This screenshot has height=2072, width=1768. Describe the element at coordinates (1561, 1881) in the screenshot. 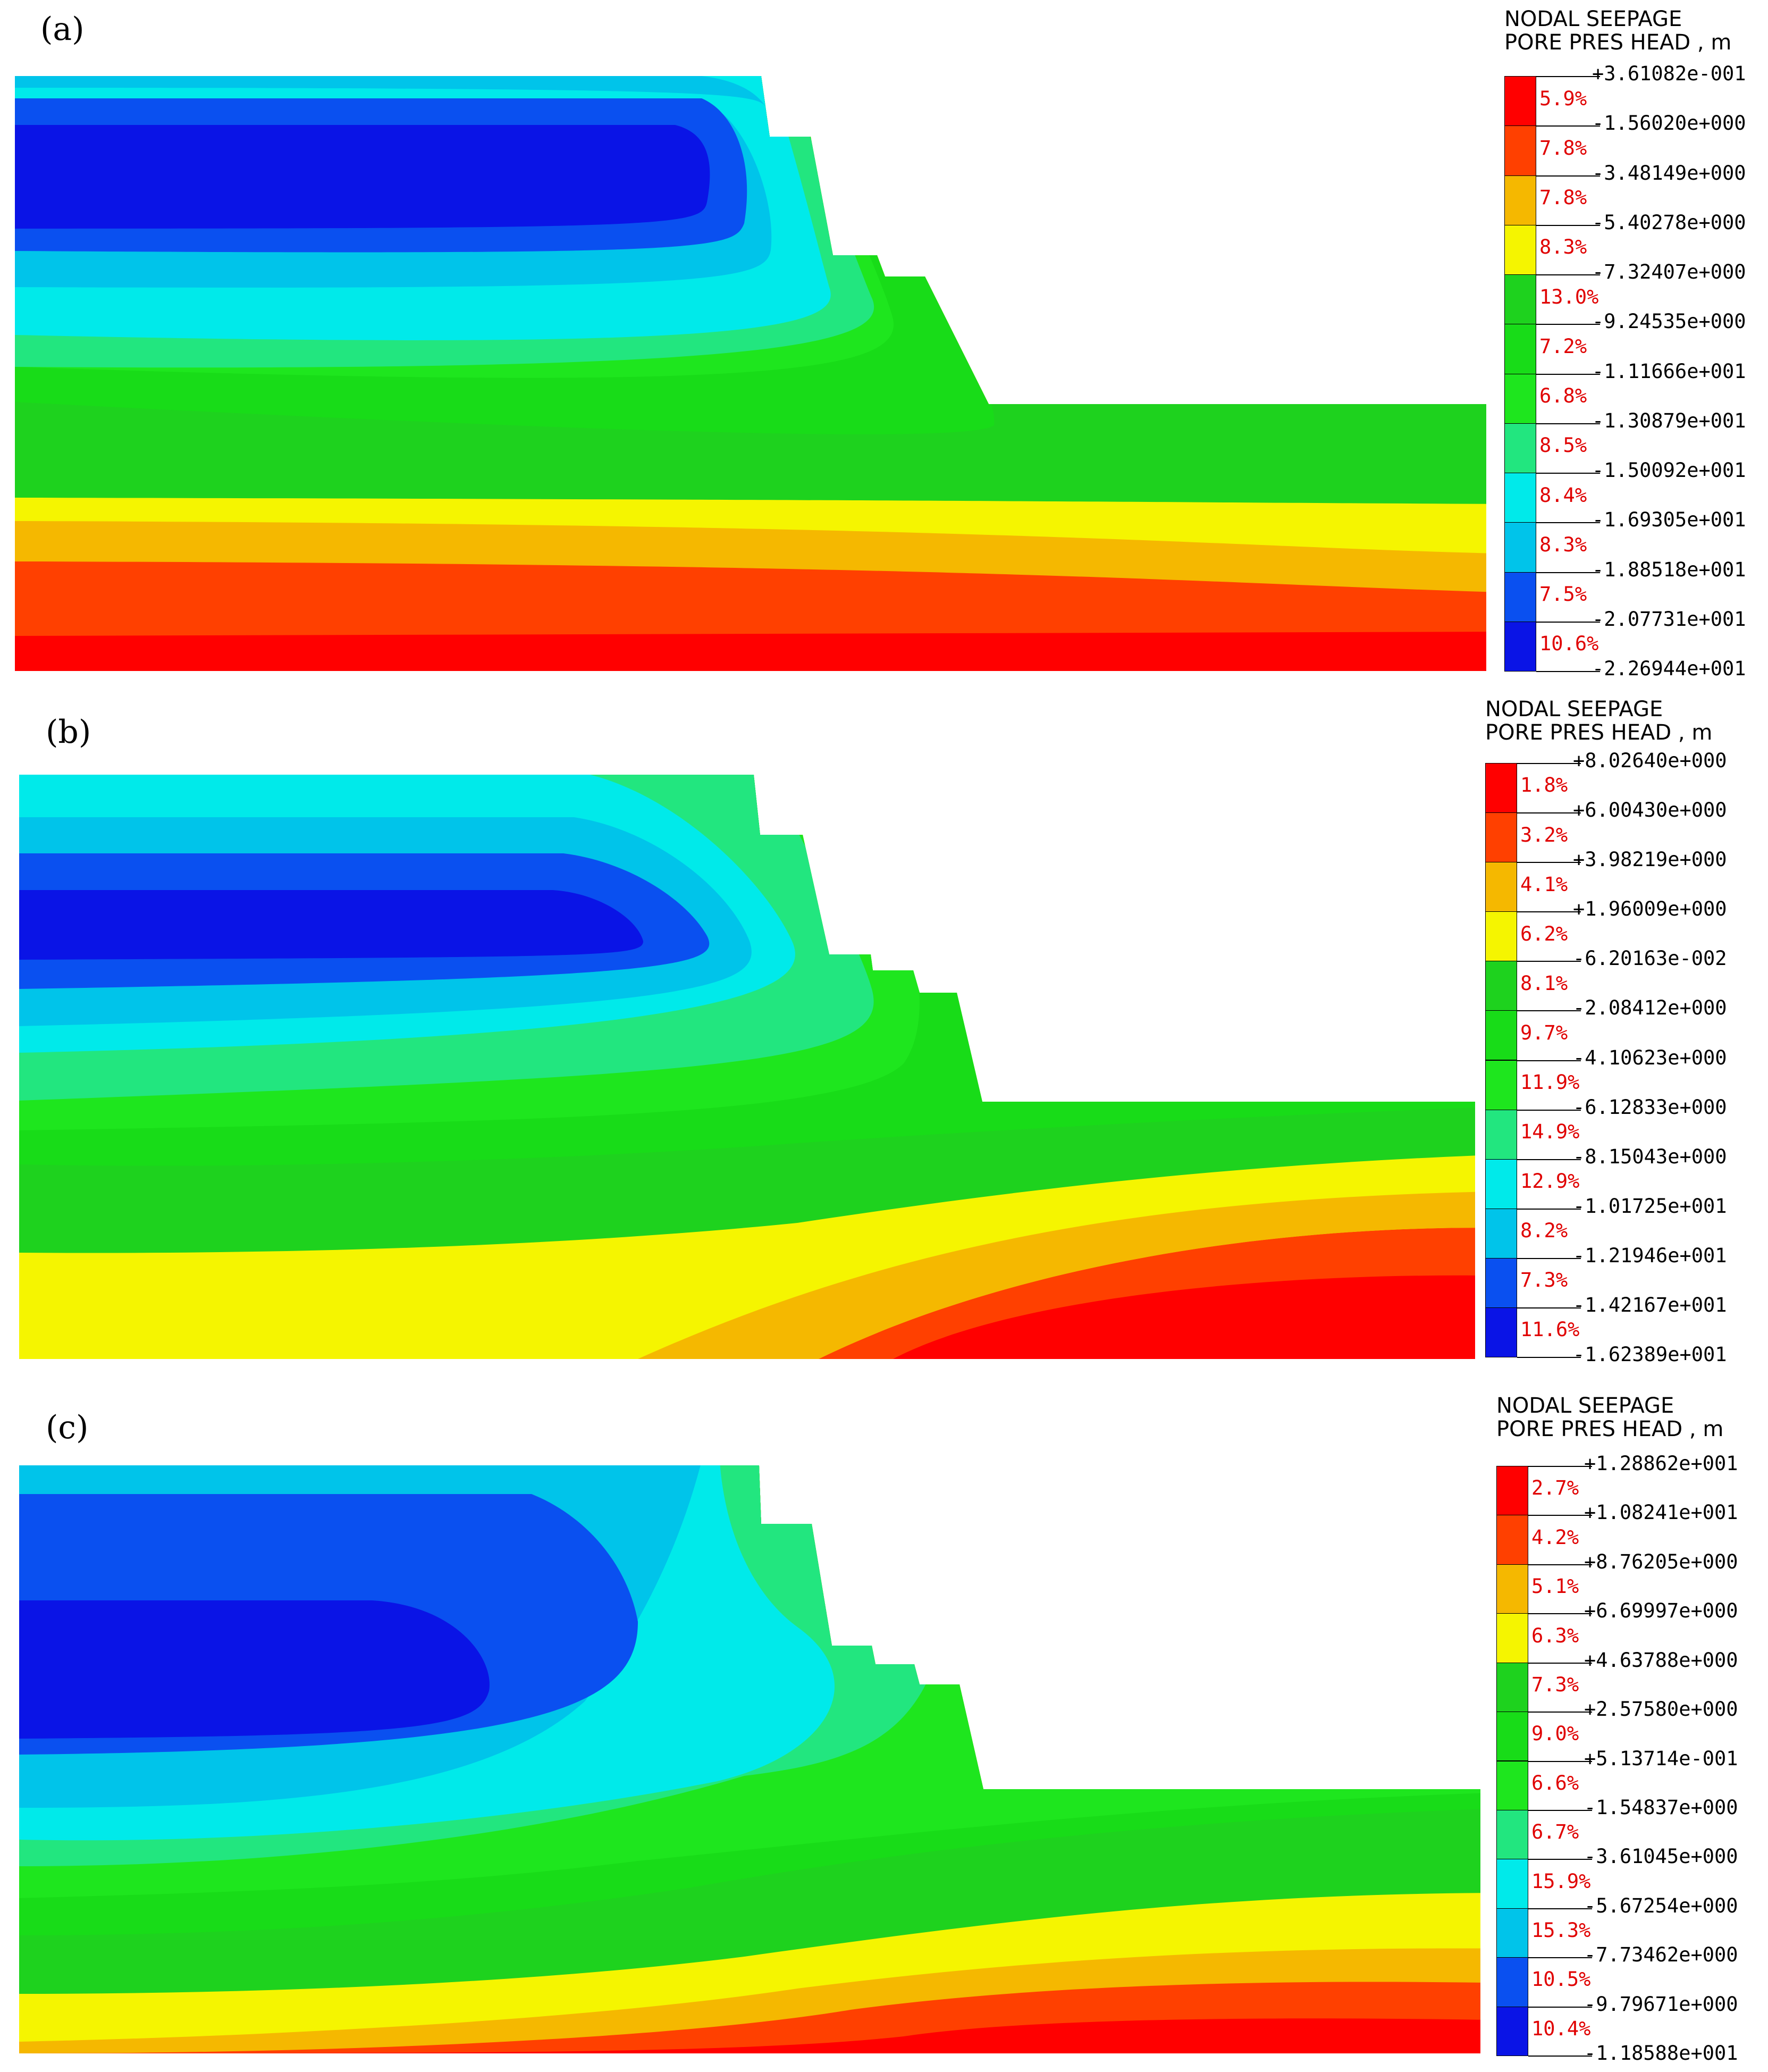

I see `legend-percent: 15.9%` at that location.